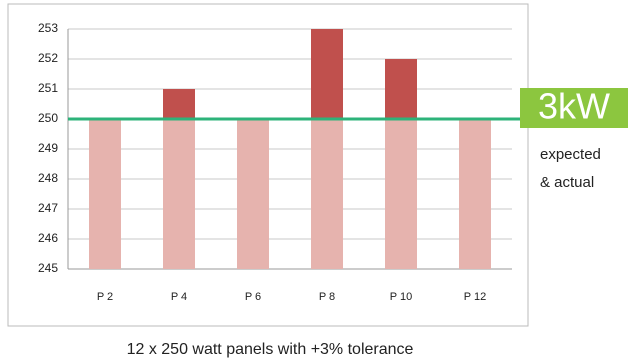  What do you see at coordinates (327, 297) in the screenshot?
I see `x-tick-label: P 8` at bounding box center [327, 297].